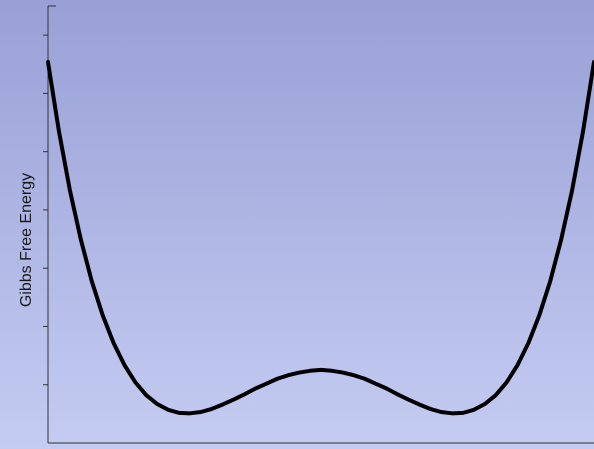 Image resolution: width=594 pixels, height=449 pixels. I want to click on y-axis-ticks, so click(45, 210).